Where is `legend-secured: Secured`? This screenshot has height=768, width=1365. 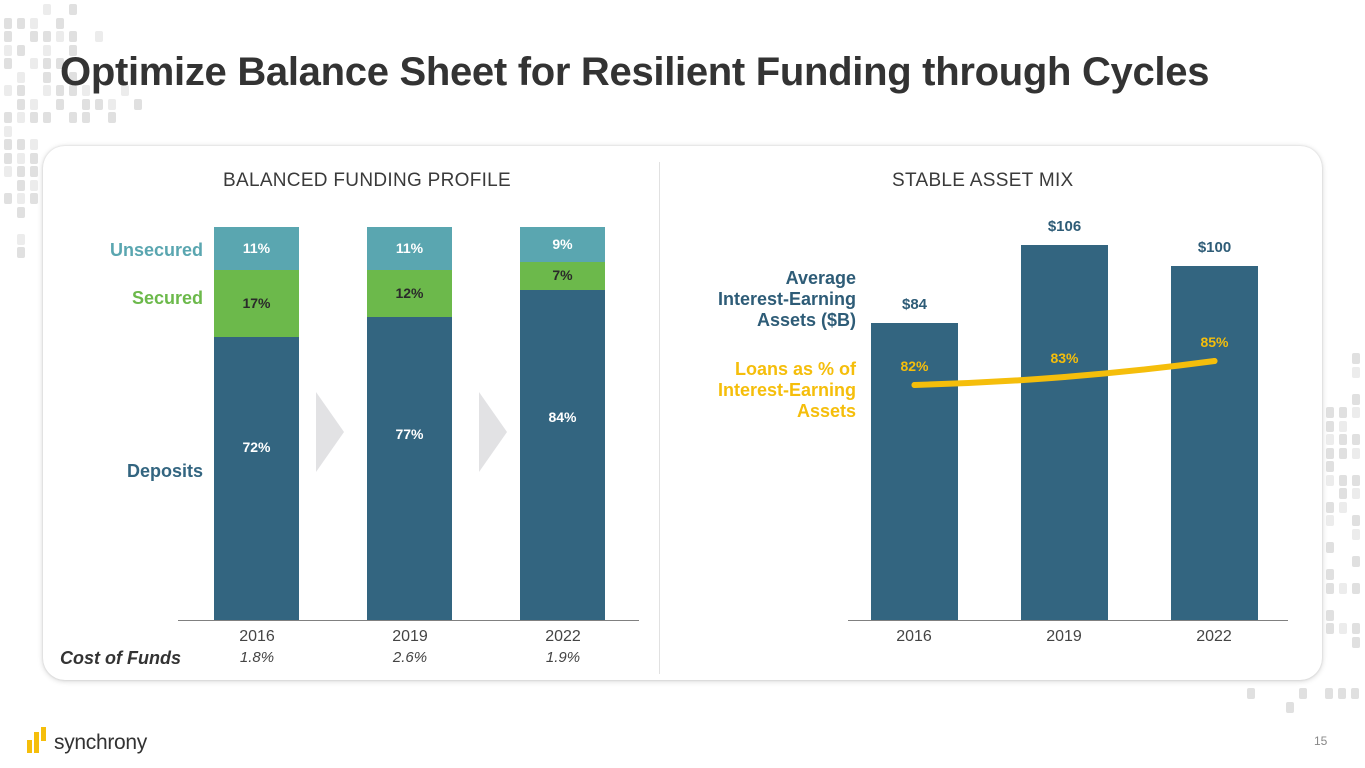 legend-secured: Secured is located at coordinates (167, 298).